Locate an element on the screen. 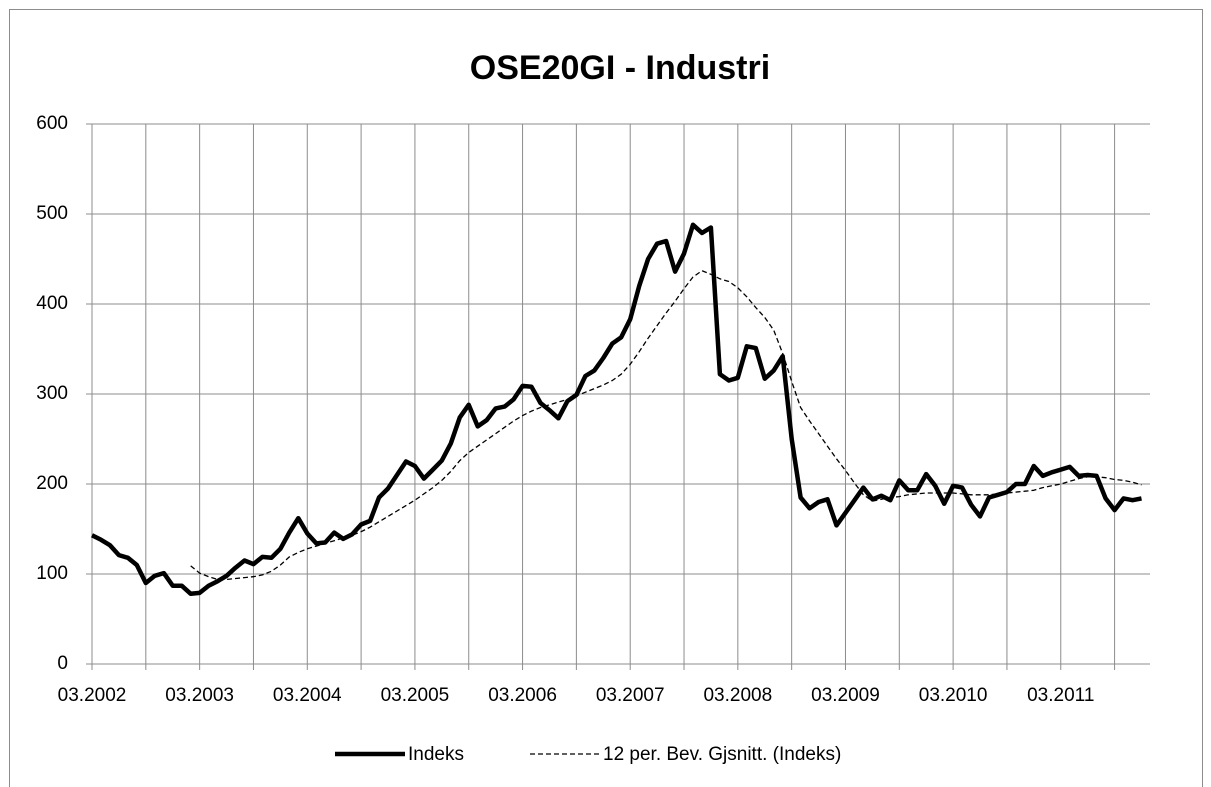  x-tick-label: 03.2009 is located at coordinates (845, 695).